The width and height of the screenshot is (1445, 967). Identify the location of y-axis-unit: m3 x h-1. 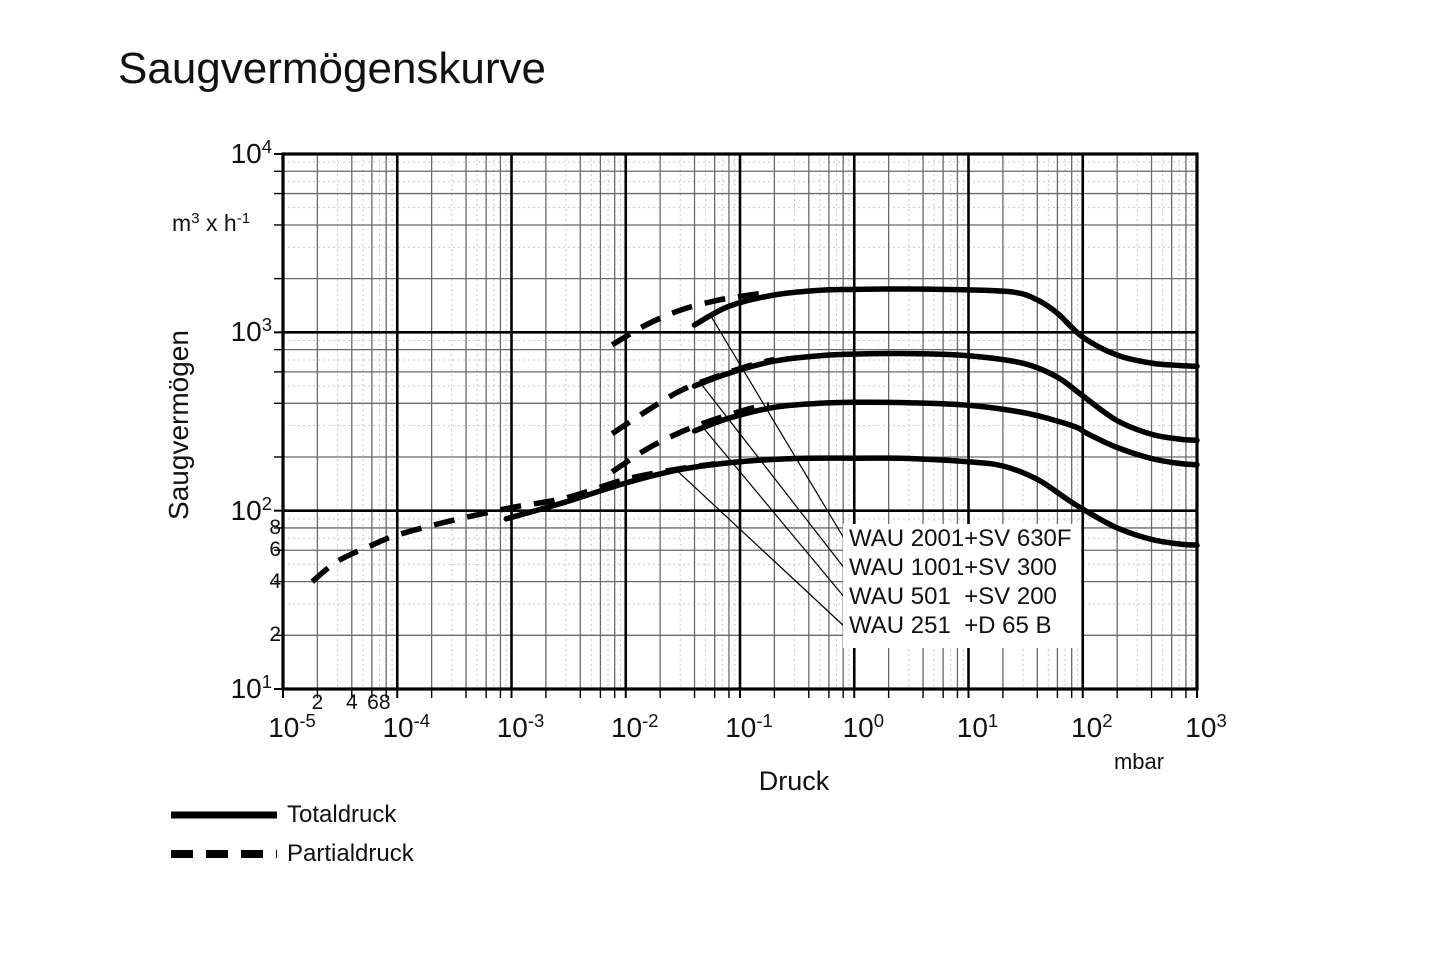
(211, 223).